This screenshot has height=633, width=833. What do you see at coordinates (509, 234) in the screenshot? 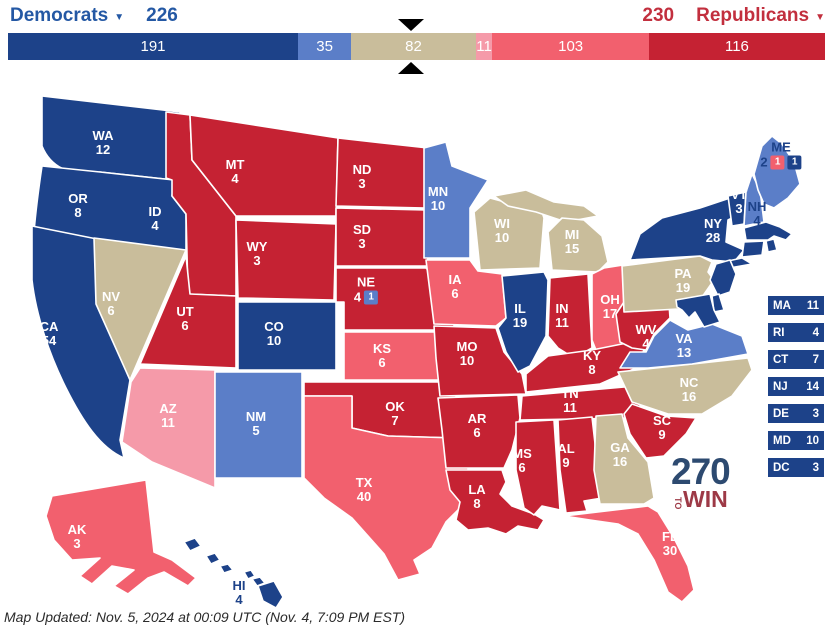
I see `state-WI` at bounding box center [509, 234].